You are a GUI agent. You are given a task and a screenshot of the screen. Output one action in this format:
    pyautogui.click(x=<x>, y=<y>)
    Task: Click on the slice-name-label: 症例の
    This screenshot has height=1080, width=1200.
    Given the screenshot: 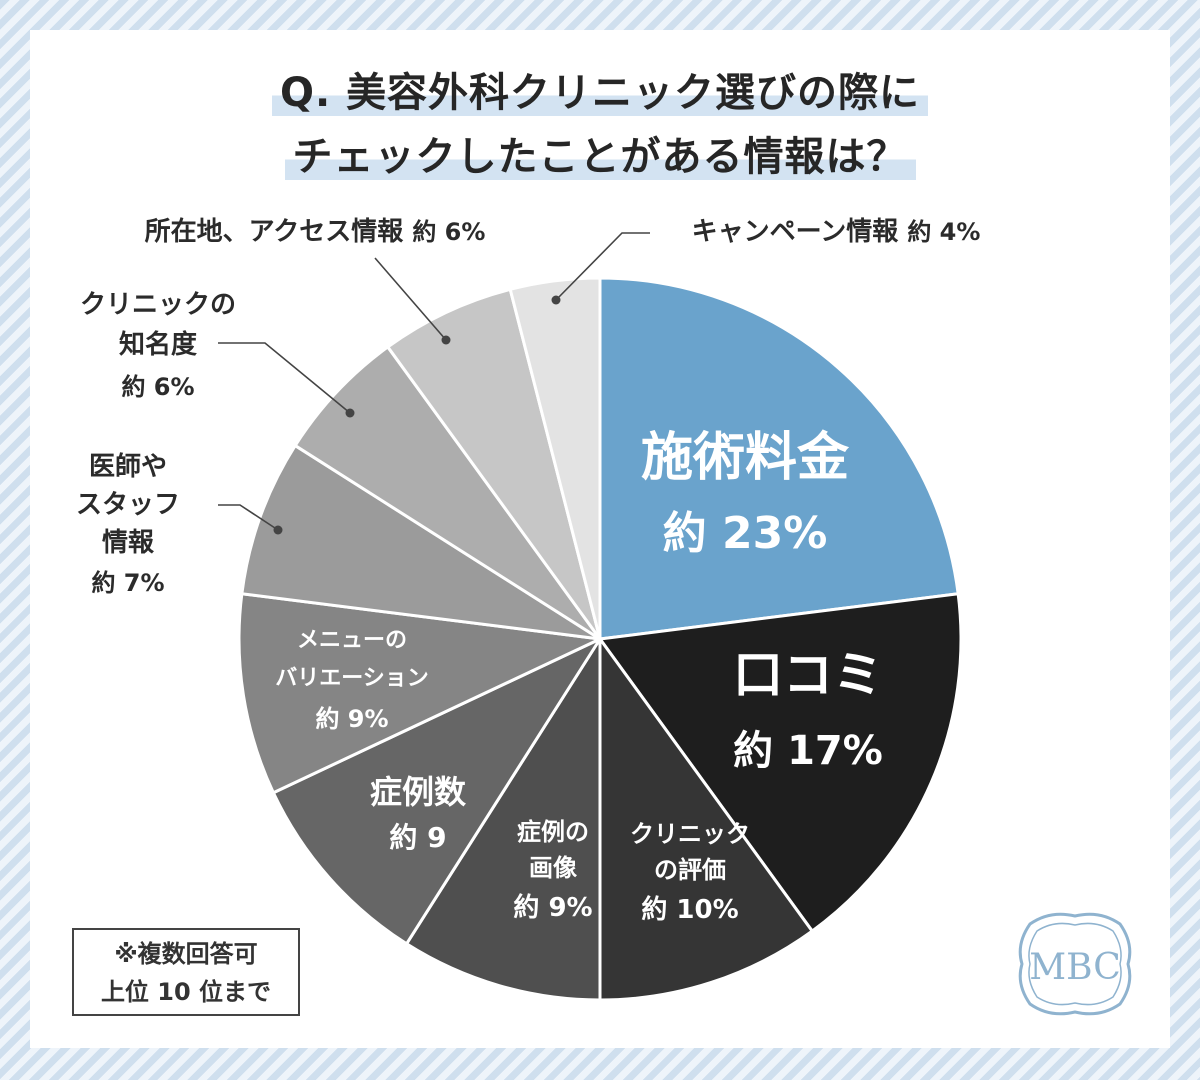 What is the action you would take?
    pyautogui.click(x=553, y=832)
    